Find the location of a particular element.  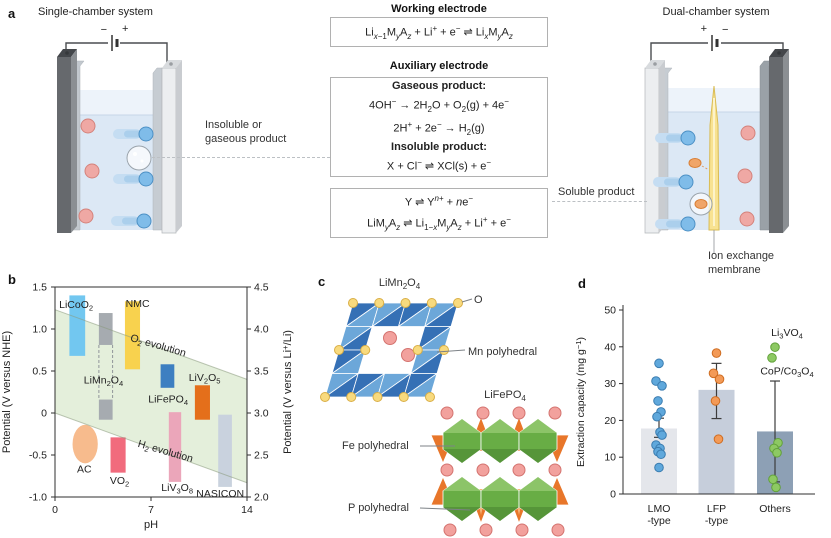

annotation-label: Li3VO4 is located at coordinates (787, 334).